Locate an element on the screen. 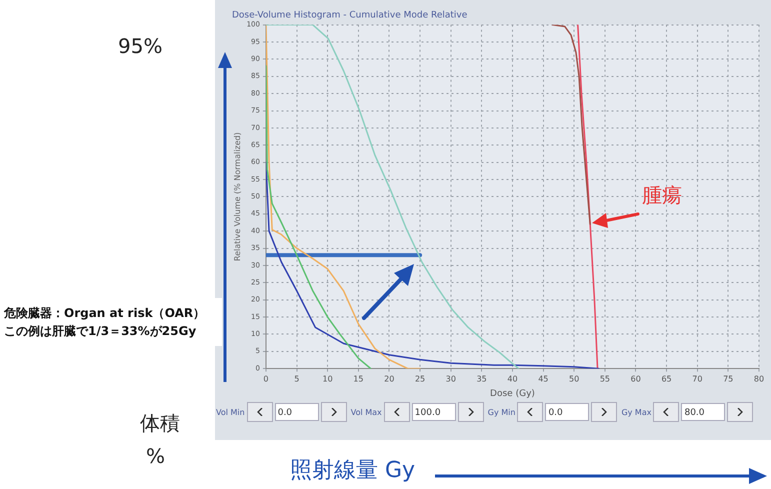  chart-title: Dose-Volume Histogram - Cumulative Mode Relative is located at coordinates (350, 15).